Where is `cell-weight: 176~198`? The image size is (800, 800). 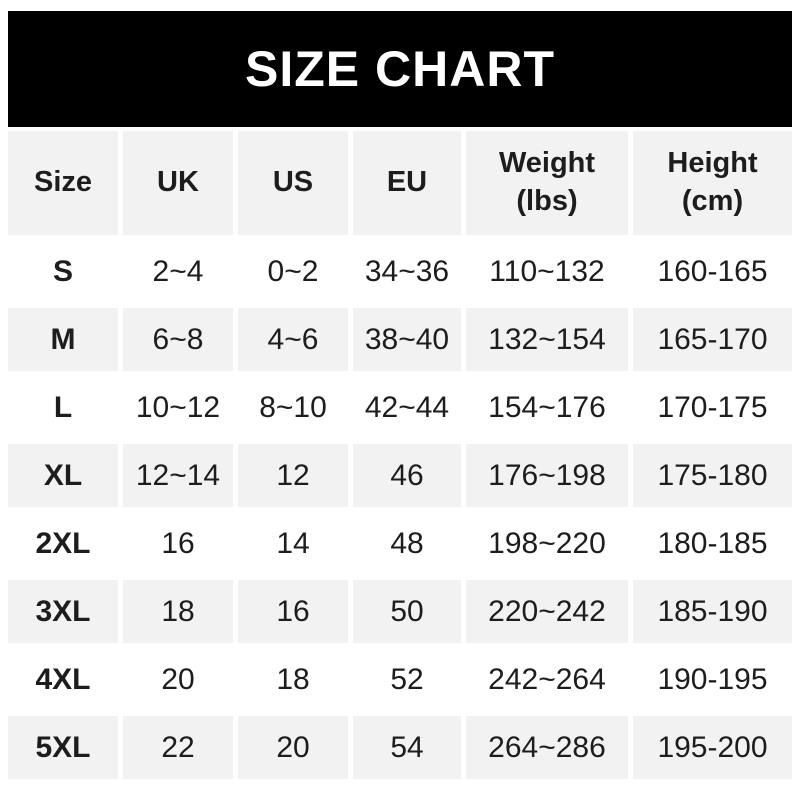
cell-weight: 176~198 is located at coordinates (547, 475).